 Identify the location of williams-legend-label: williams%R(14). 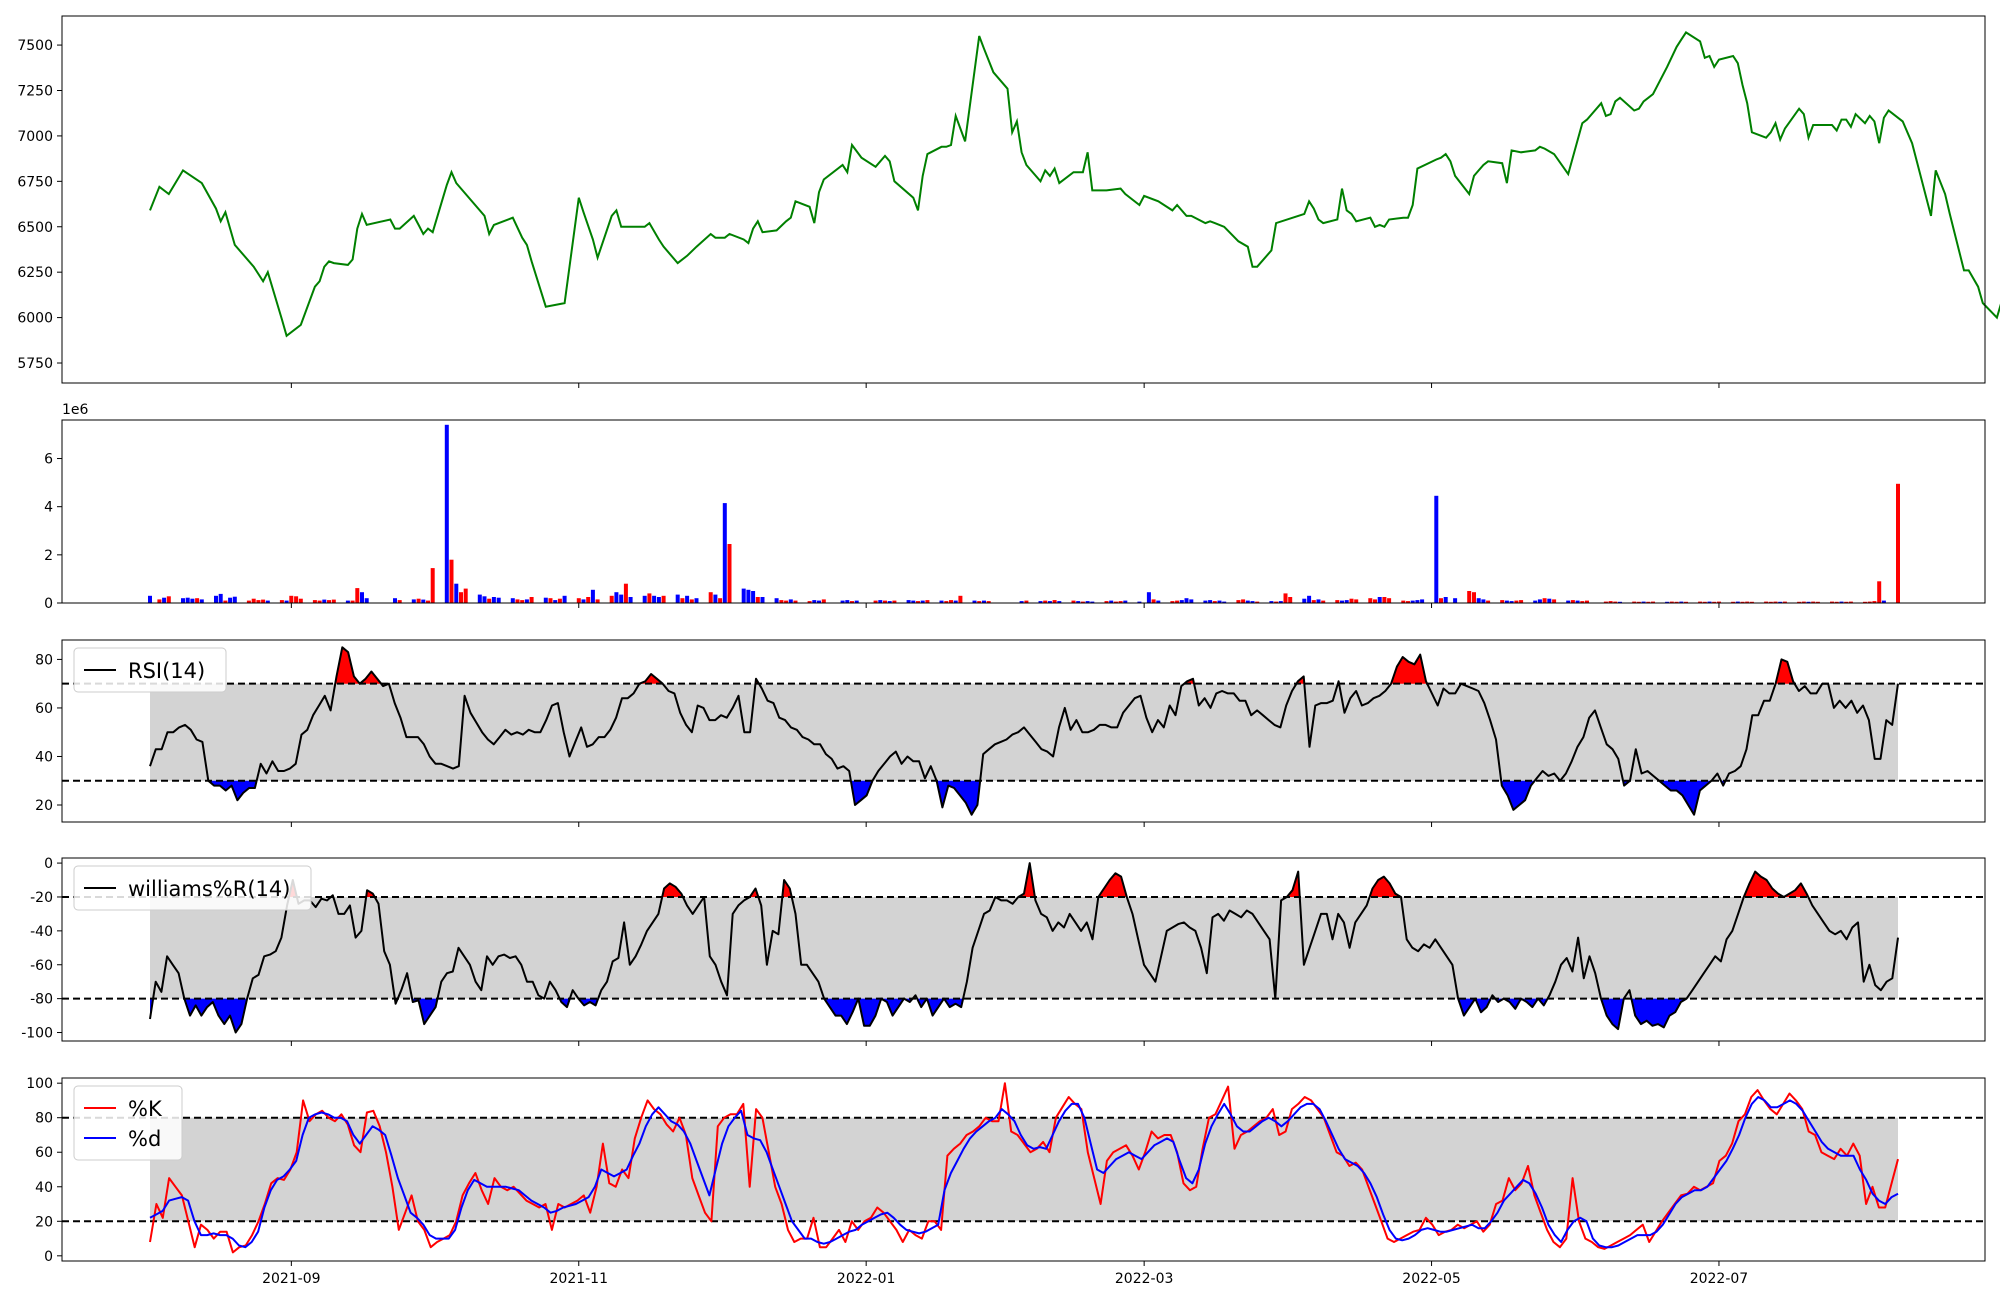
(209, 889).